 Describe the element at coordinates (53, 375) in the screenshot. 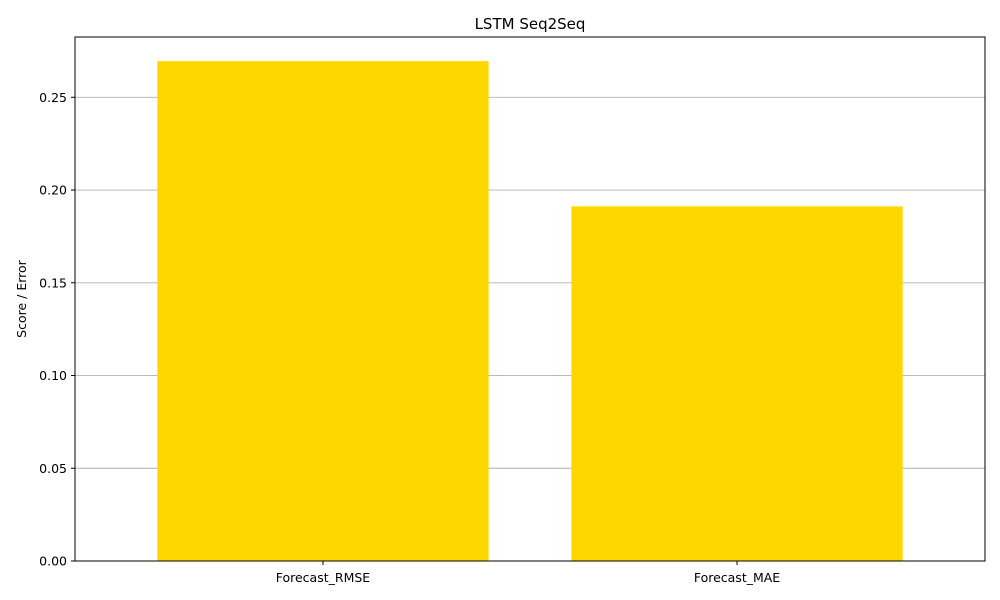

I see `y-tick-label: 0.10` at that location.